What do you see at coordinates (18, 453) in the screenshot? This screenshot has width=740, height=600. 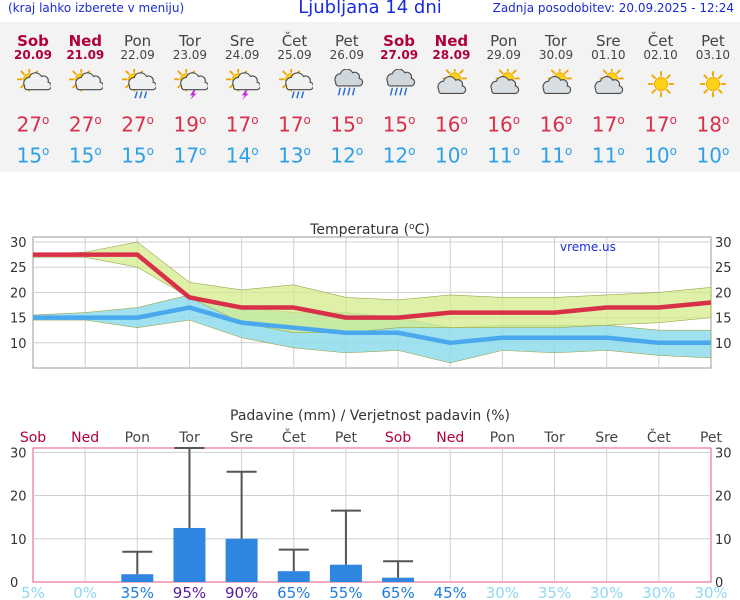 I see `precipitation-y-tick: 30` at bounding box center [18, 453].